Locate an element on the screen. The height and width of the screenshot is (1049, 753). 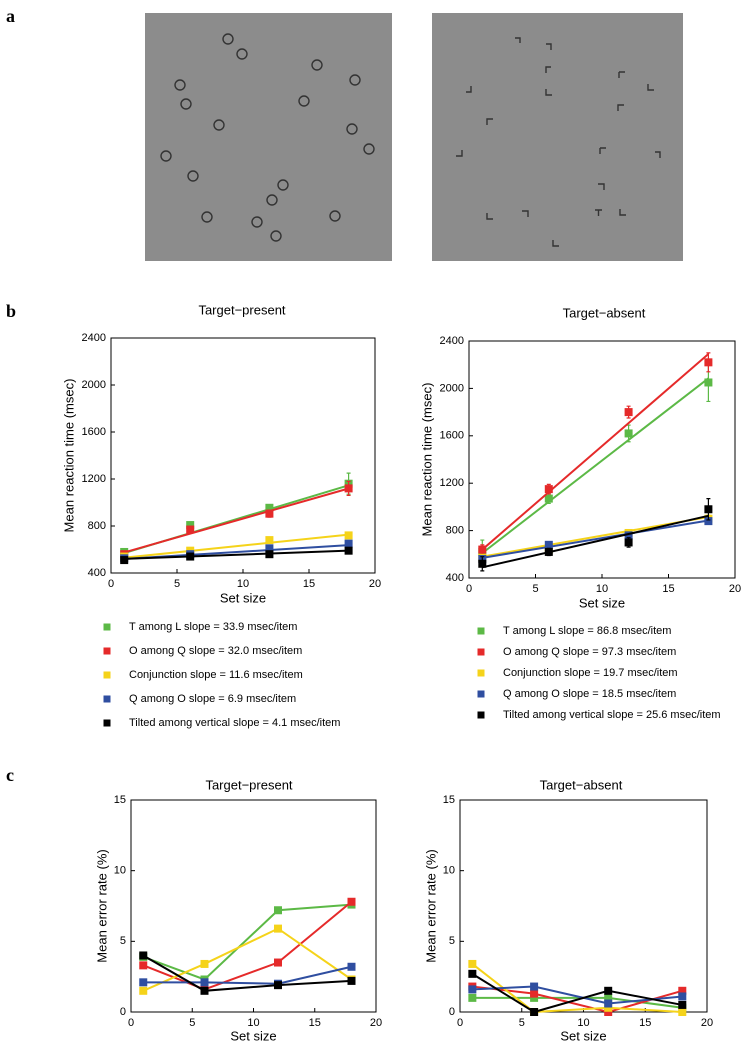
legend-label: Q among O slope = 6.9 msec/item is located at coordinates (212, 699).